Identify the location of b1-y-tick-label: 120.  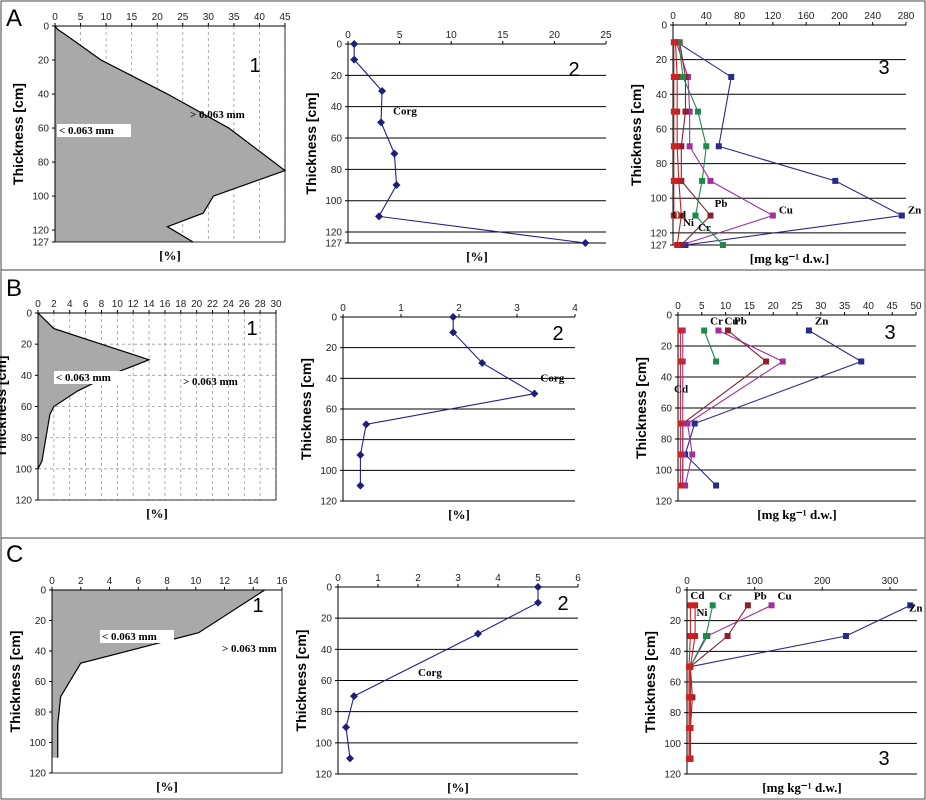
(23, 501).